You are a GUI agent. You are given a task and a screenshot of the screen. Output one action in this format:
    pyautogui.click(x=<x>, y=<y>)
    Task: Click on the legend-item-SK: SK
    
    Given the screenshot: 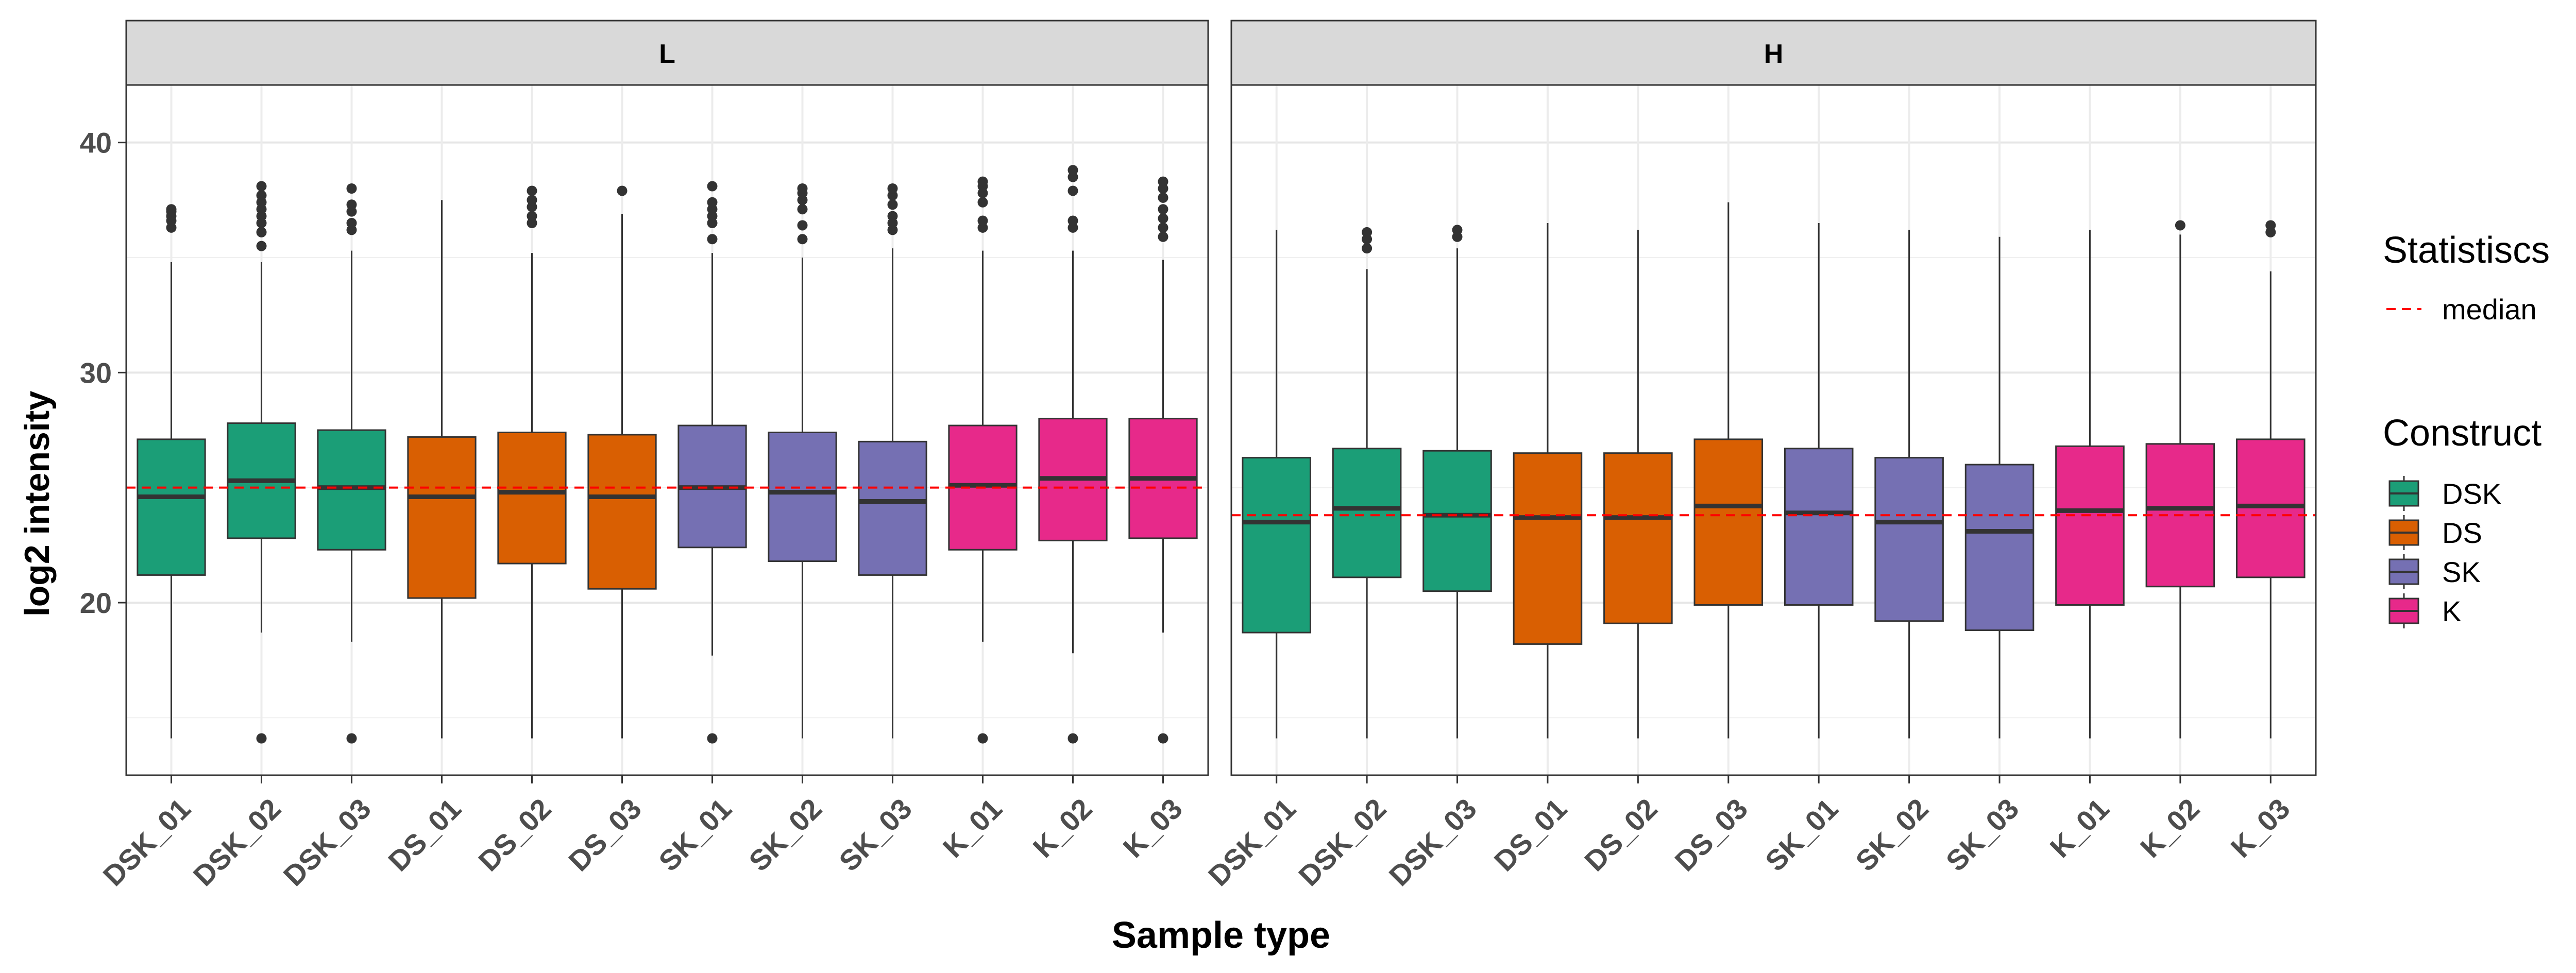 What is the action you would take?
    pyautogui.click(x=2434, y=572)
    